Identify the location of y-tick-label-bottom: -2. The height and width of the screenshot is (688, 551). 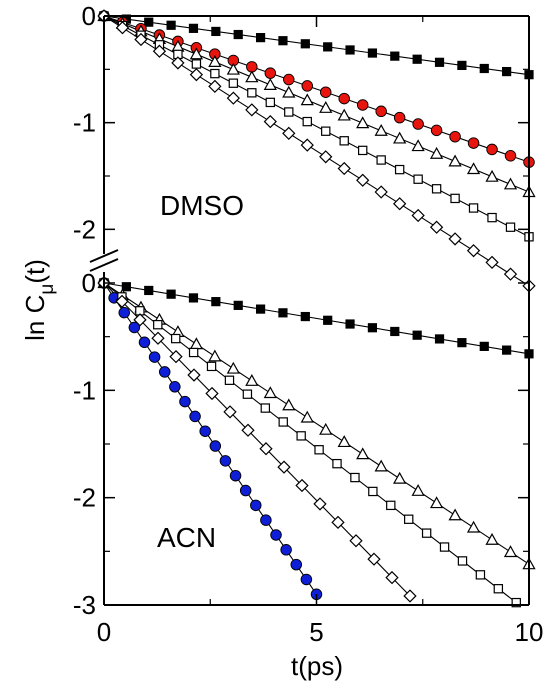
(84, 498).